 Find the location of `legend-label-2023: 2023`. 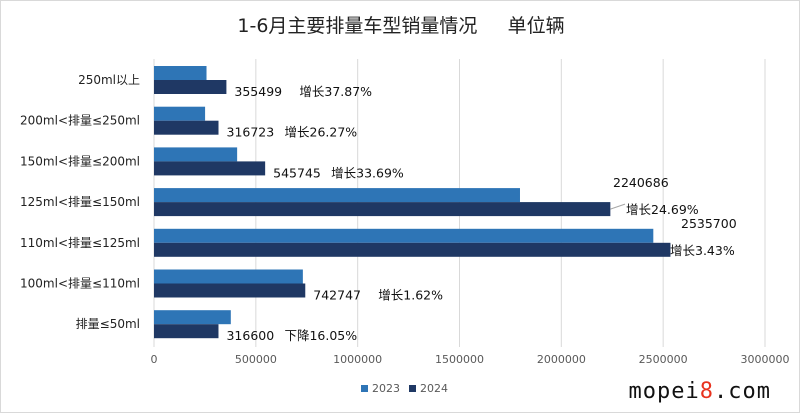

legend-label-2023: 2023 is located at coordinates (386, 388).